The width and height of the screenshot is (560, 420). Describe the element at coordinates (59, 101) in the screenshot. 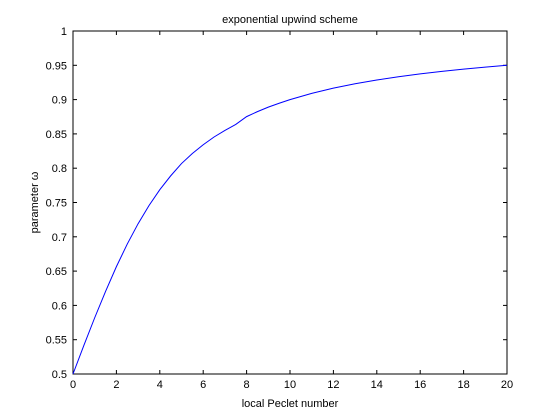

I see `y-tick-label: 0.9` at that location.